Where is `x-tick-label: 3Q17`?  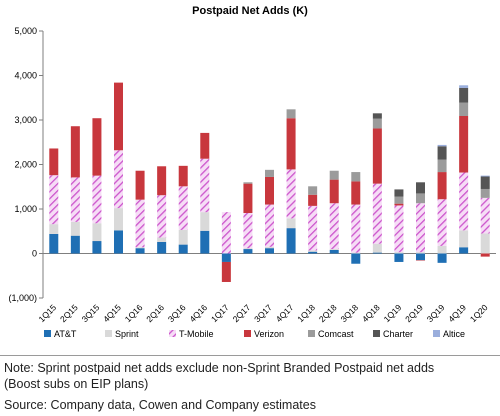 x-tick-label: 3Q17 is located at coordinates (263, 313).